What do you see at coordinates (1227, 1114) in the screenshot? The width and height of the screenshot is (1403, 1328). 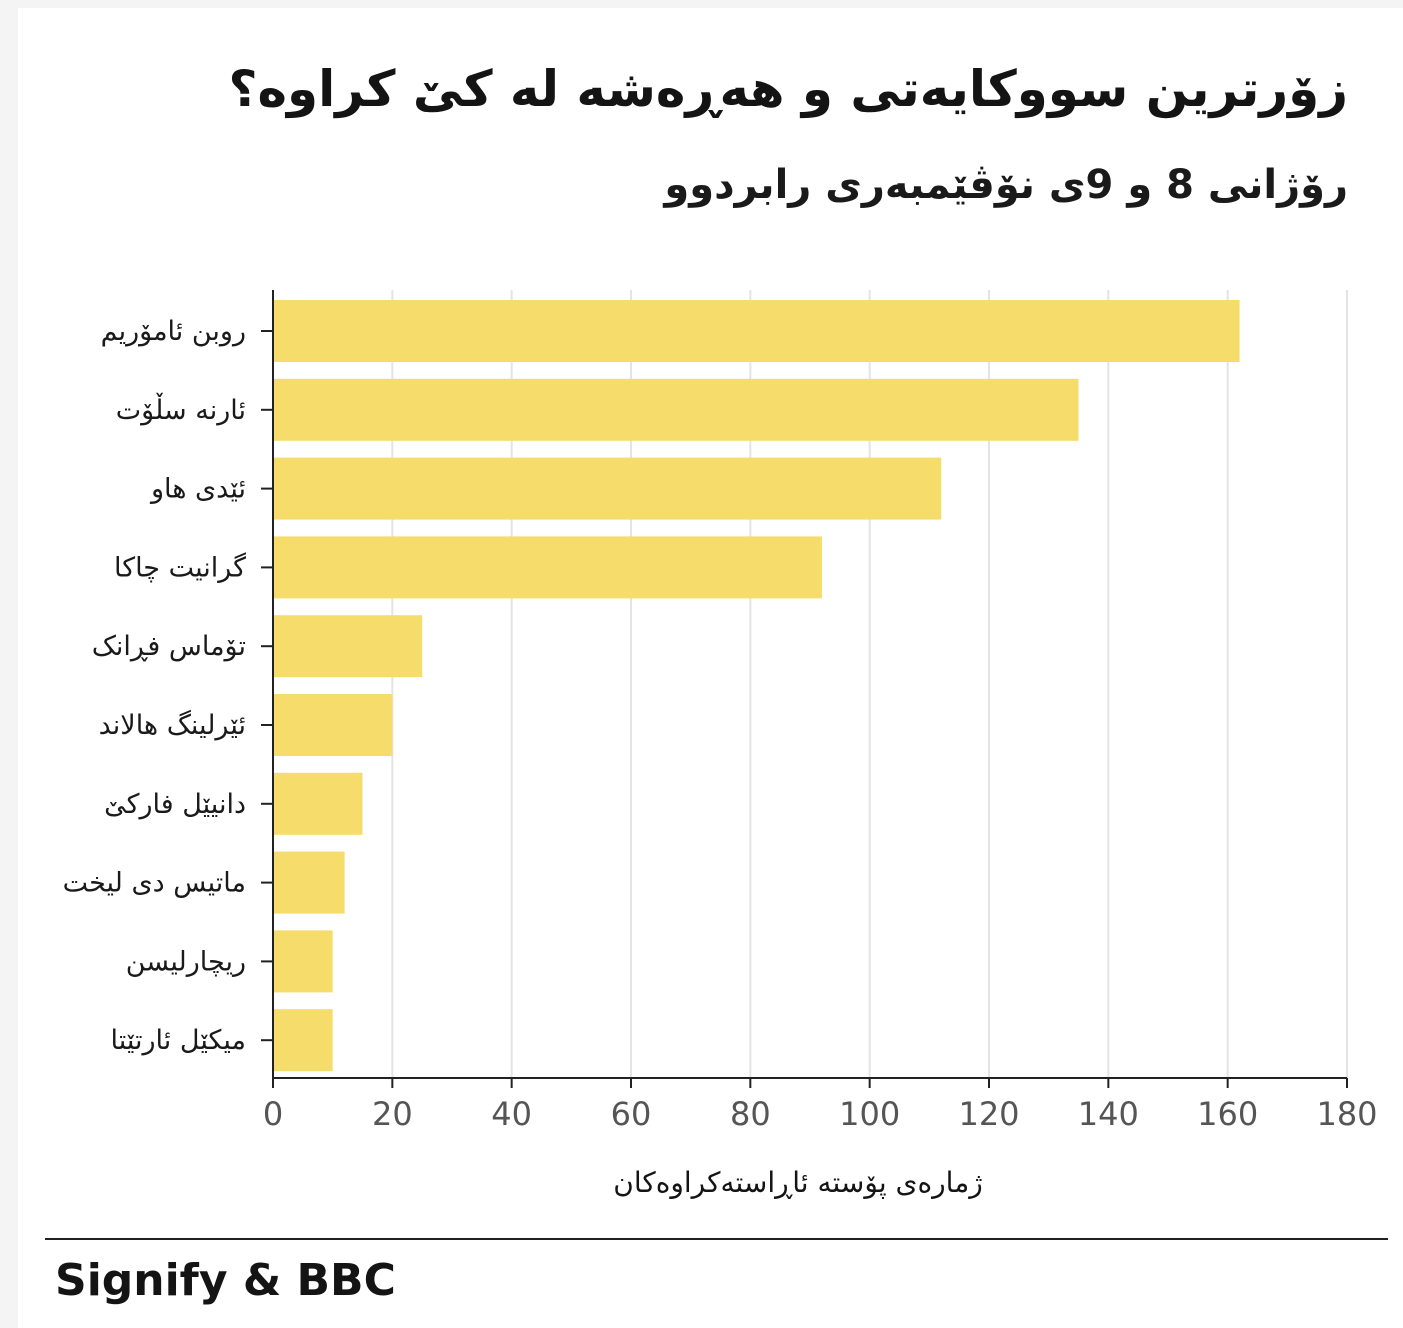 I see `x-tick-label: 160` at bounding box center [1227, 1114].